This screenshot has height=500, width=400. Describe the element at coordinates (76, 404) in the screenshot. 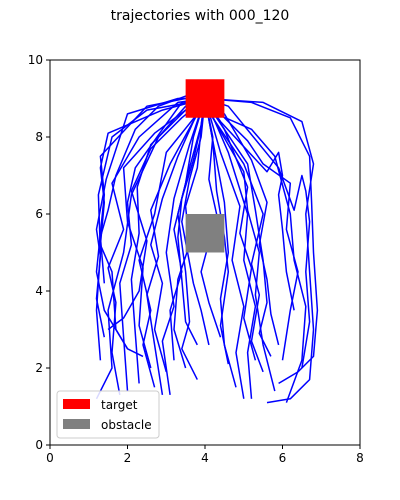

I see `legend-swatch-target` at that location.